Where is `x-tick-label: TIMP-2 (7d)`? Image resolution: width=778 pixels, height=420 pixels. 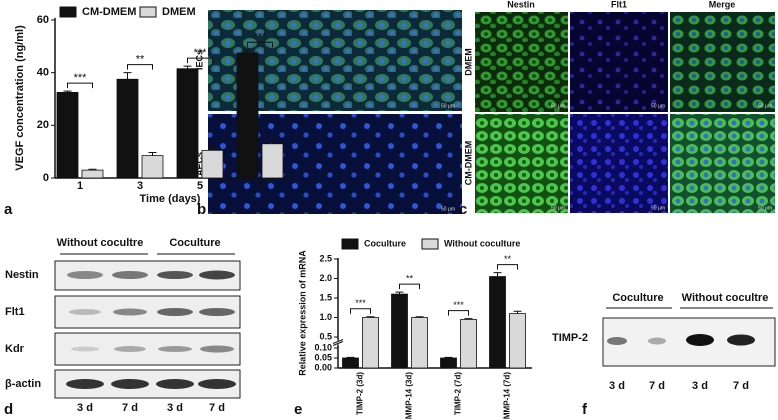 x-tick-label: TIMP-2 (7d) is located at coordinates (458, 393).